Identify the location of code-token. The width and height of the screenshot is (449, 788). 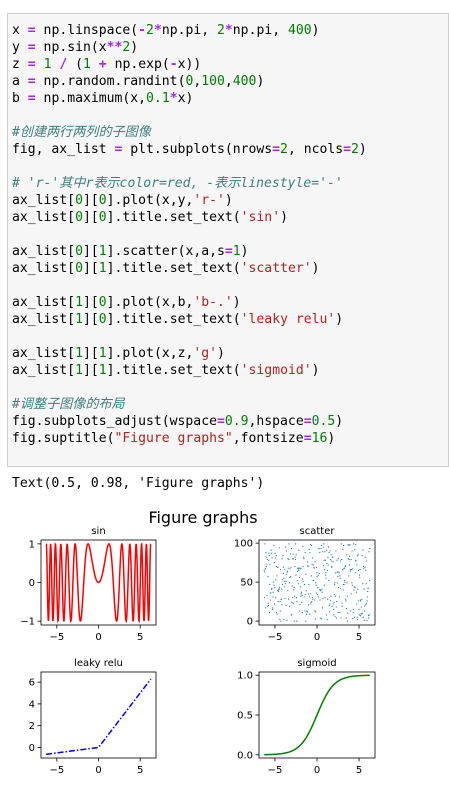
(40, 64).